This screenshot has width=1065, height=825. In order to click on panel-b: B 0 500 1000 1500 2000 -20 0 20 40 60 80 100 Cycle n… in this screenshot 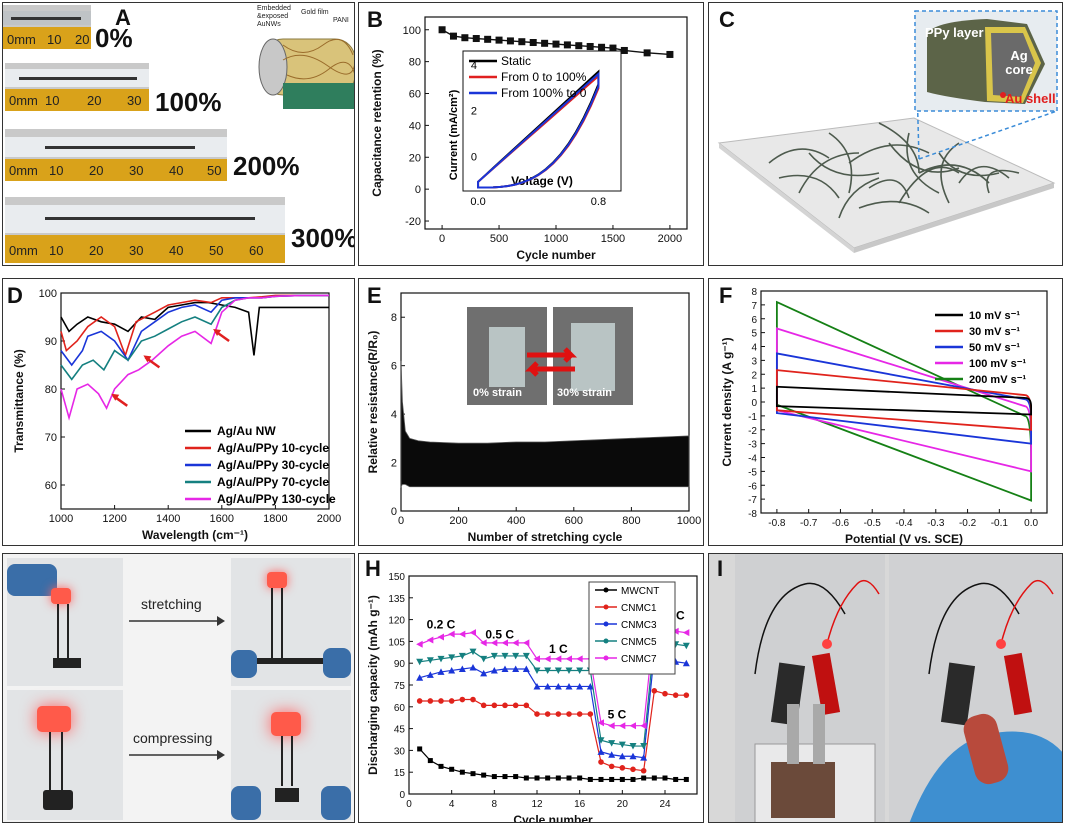, I will do `click(531, 134)`.